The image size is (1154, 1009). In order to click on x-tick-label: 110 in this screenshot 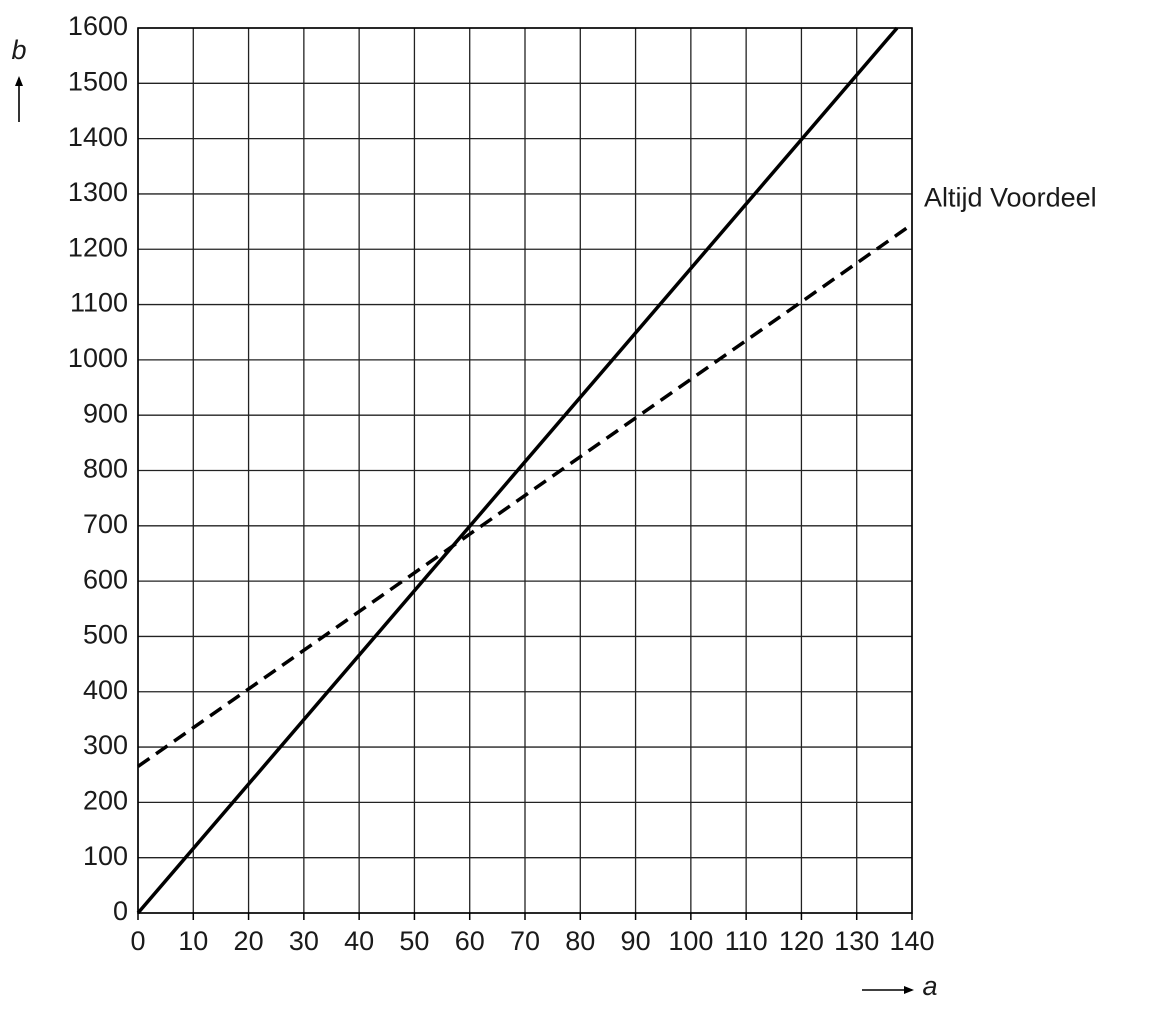, I will do `click(746, 941)`.